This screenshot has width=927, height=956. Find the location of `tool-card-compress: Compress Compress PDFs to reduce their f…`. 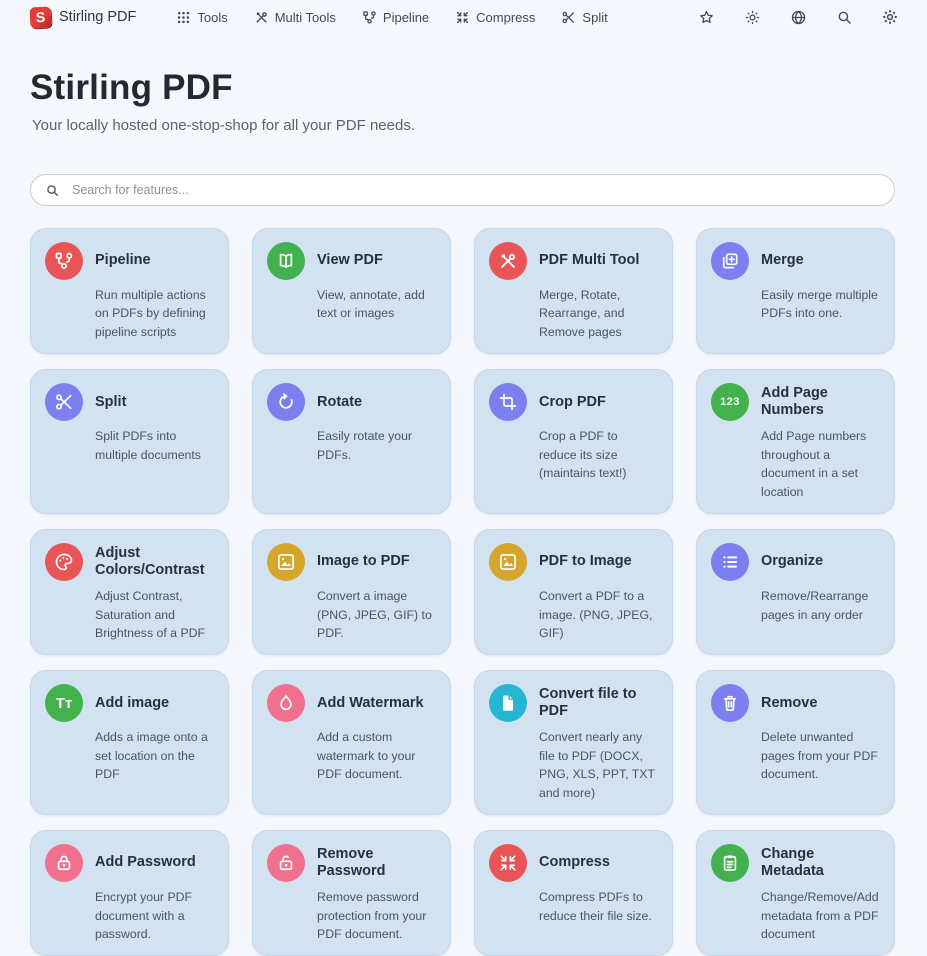

tool-card-compress: Compress Compress PDFs to reduce their f… is located at coordinates (573, 893).